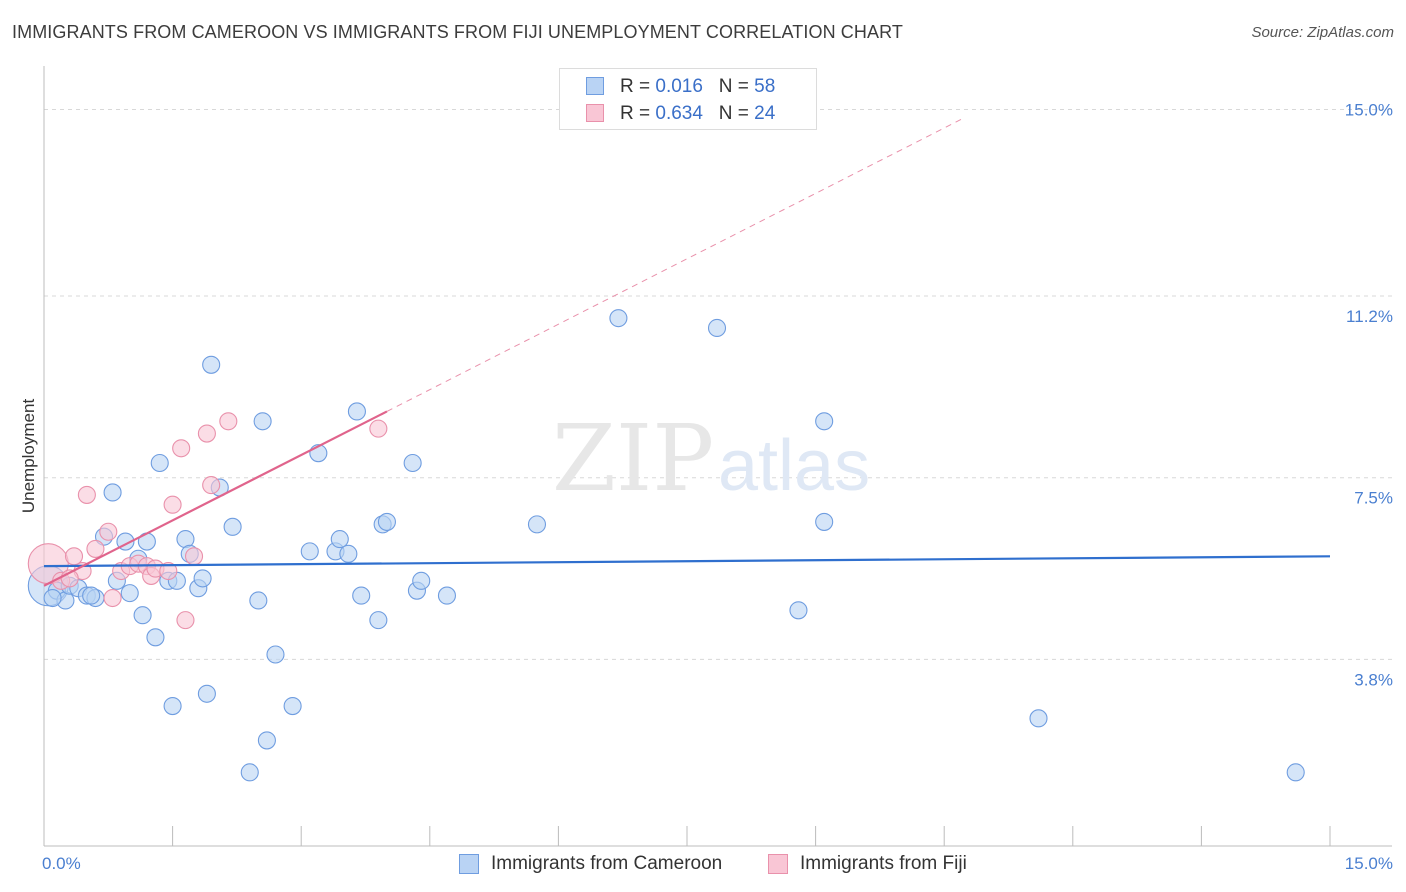  What do you see at coordinates (1373, 498) in the screenshot?
I see `y-tick-label: 7.5%` at bounding box center [1373, 498].